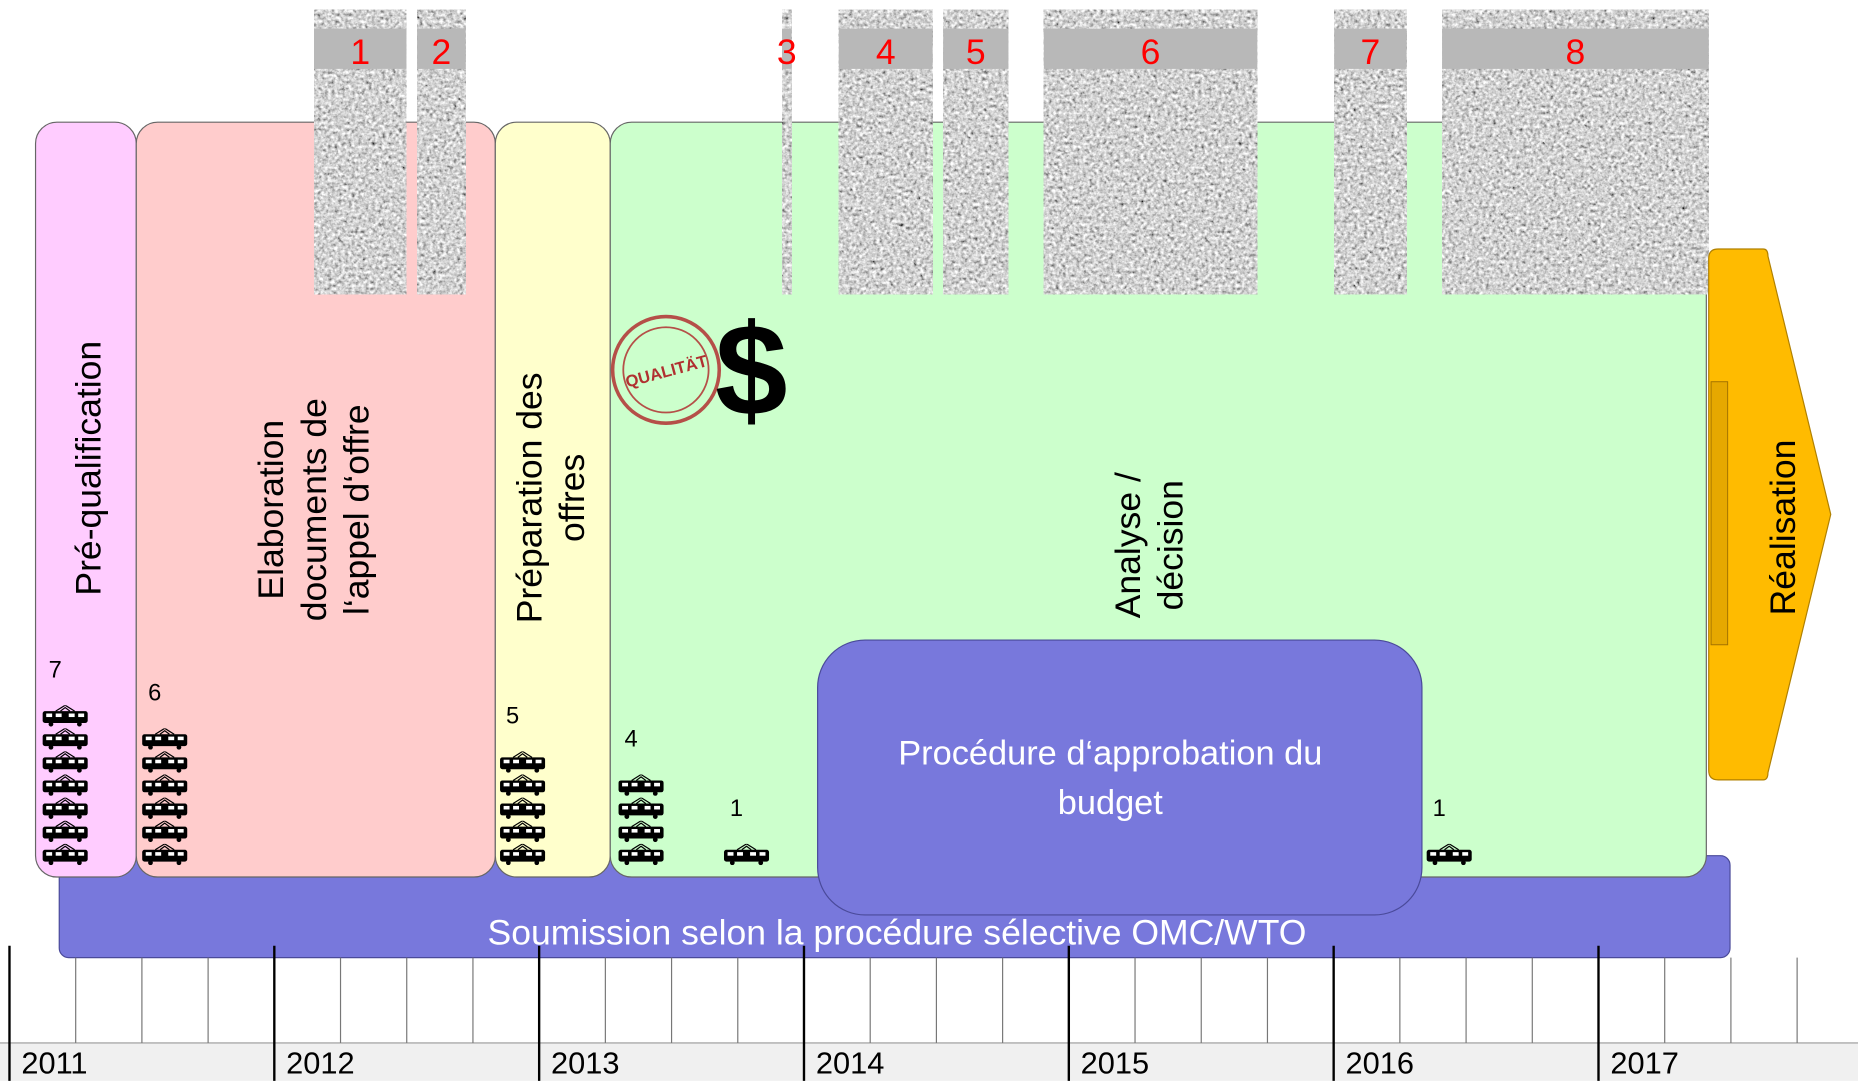 The height and width of the screenshot is (1081, 1858). I want to click on arrow-stripe, so click(1719, 513).